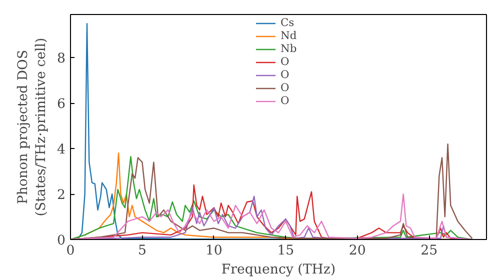  Describe the element at coordinates (61, 150) in the screenshot. I see `y-tick-label: 4` at that location.